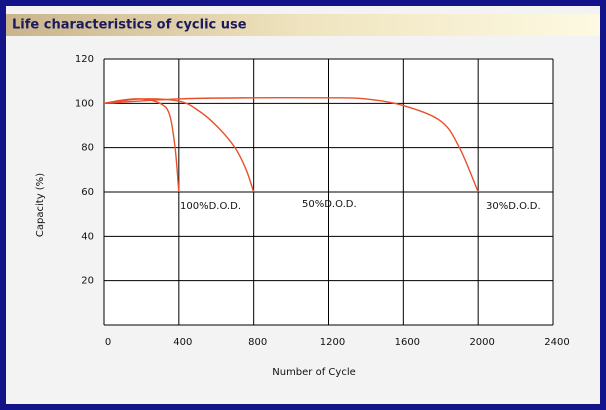 This screenshot has width=606, height=410. Describe the element at coordinates (84, 103) in the screenshot. I see `y-tick-label: 100` at that location.